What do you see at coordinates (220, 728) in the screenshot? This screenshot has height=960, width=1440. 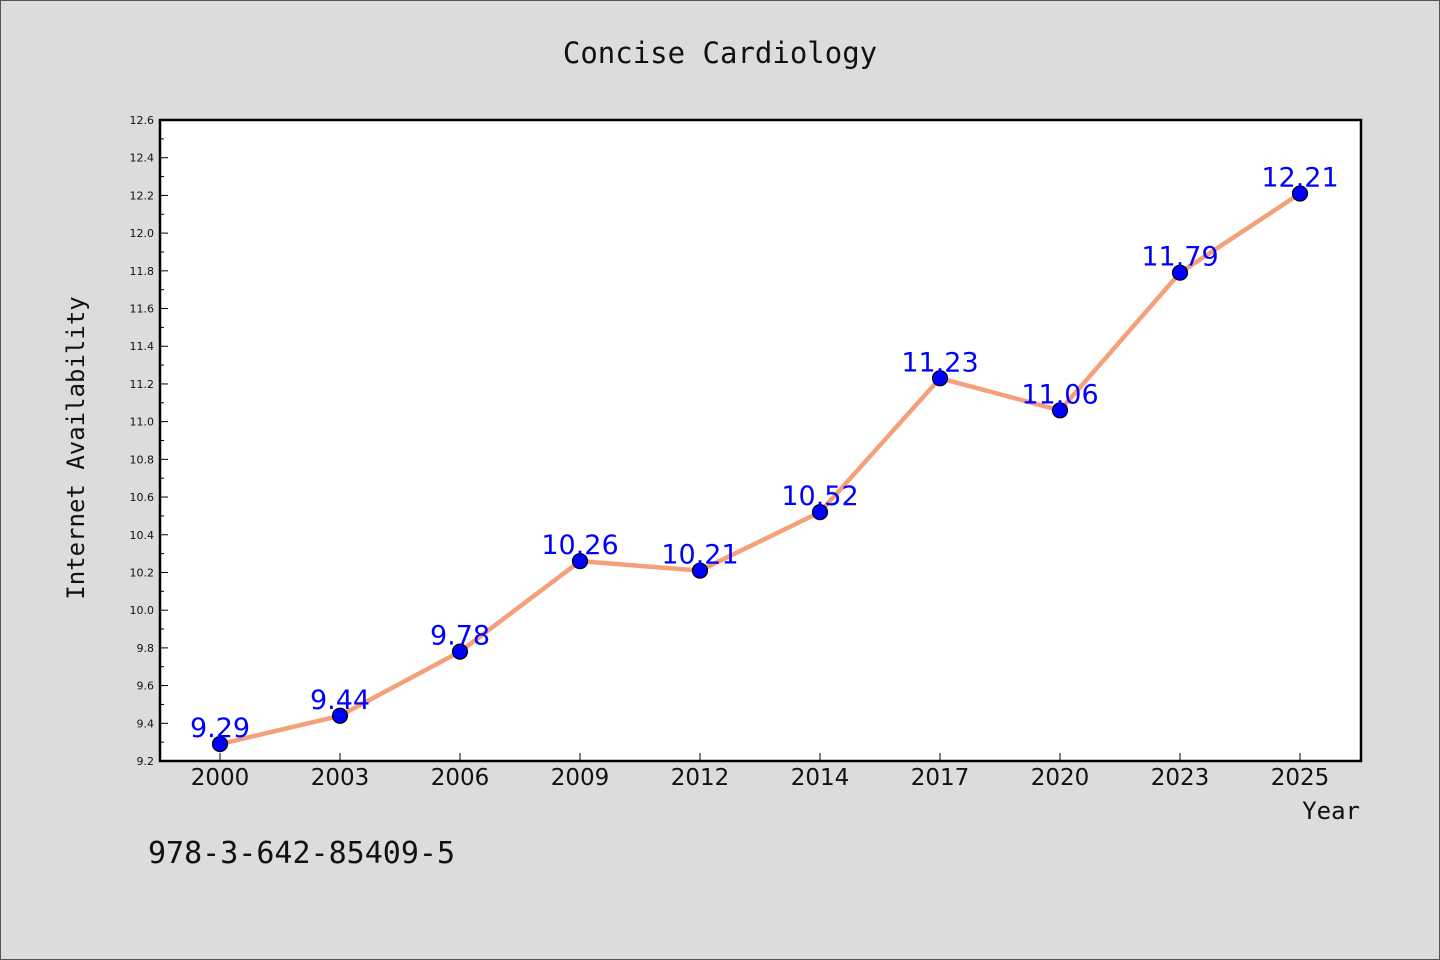 I see `data-label: 9.29` at bounding box center [220, 728].